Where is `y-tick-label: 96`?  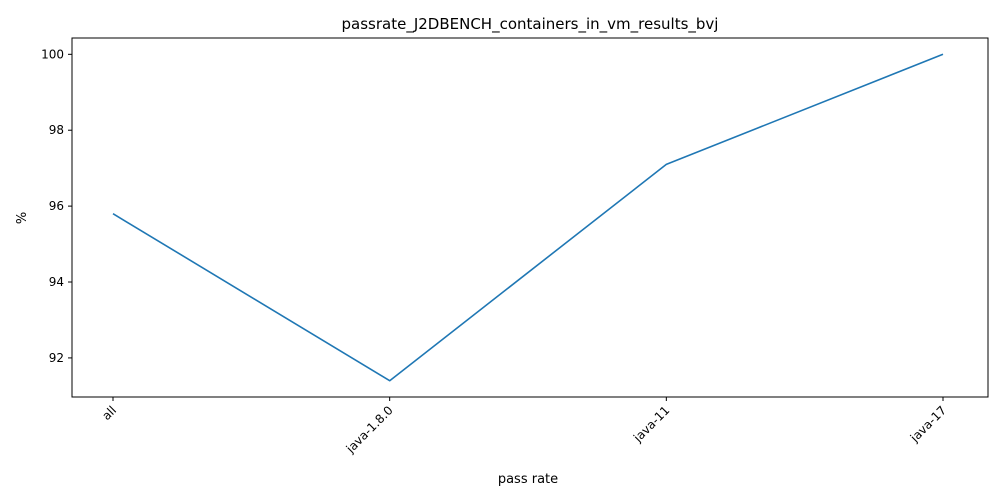
y-tick-label: 96 is located at coordinates (56, 206).